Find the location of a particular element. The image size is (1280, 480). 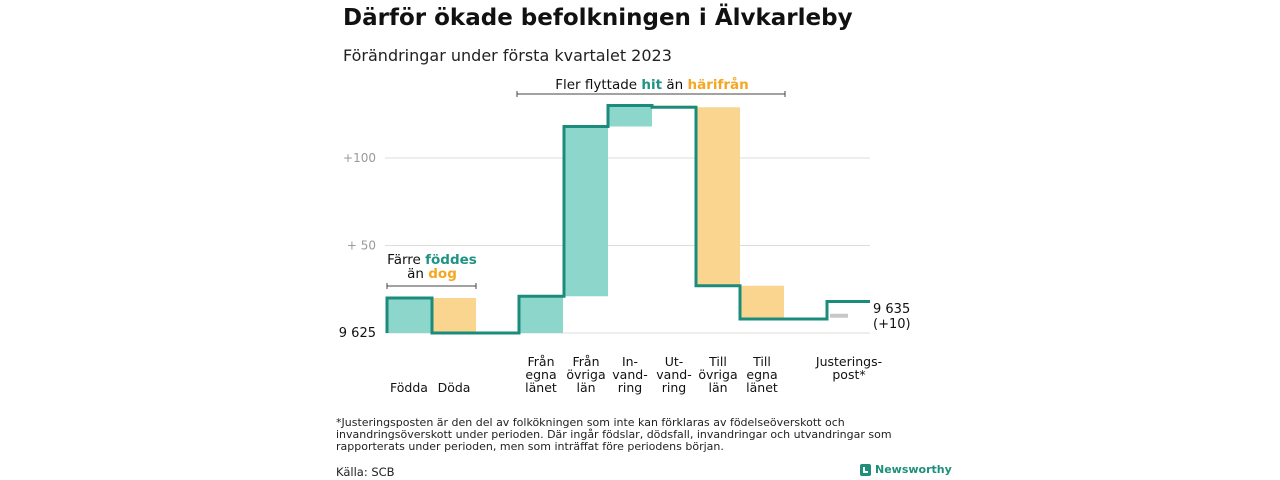

bar-Frånegnalänet is located at coordinates (541, 314).